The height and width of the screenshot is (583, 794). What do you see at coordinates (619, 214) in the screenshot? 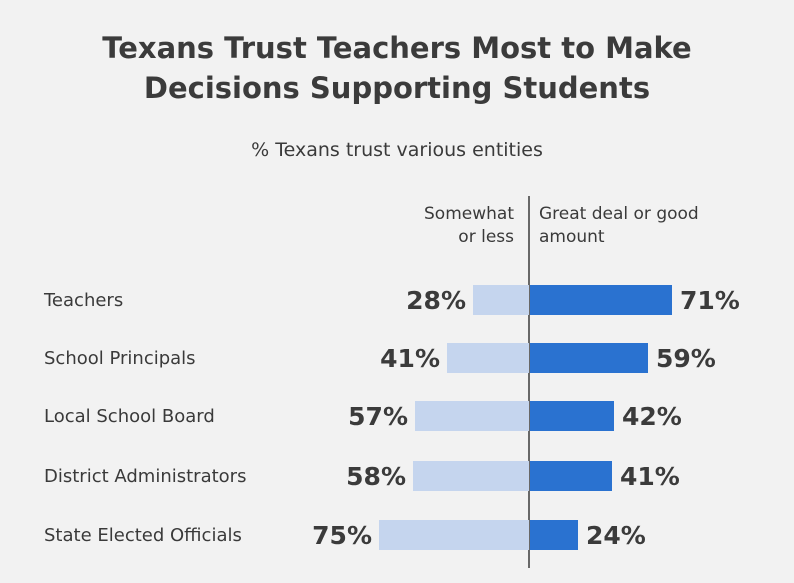
I see `right-series-header-line-1: Great deal or good` at bounding box center [619, 214].